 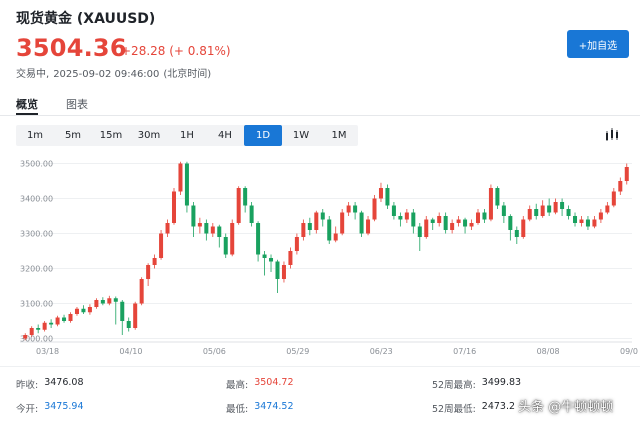 What do you see at coordinates (36, 234) in the screenshot?
I see `y-tick-label: 3300.00` at bounding box center [36, 234].